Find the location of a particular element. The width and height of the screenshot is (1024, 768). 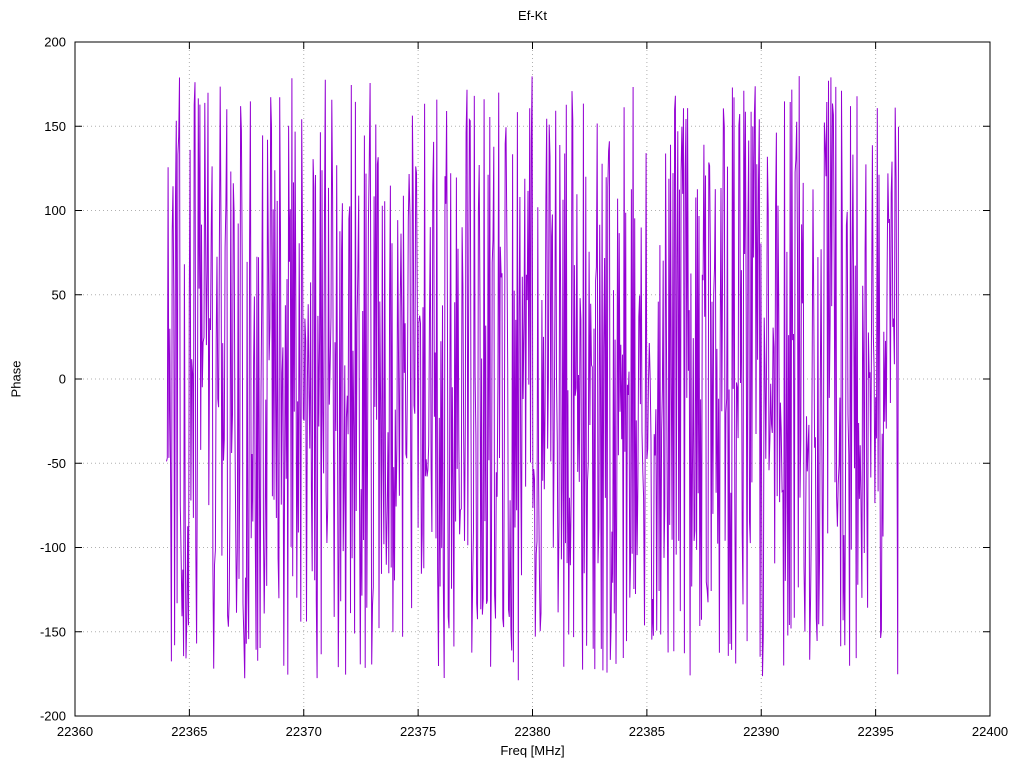

svg-text: 22375 is located at coordinates (418, 731).